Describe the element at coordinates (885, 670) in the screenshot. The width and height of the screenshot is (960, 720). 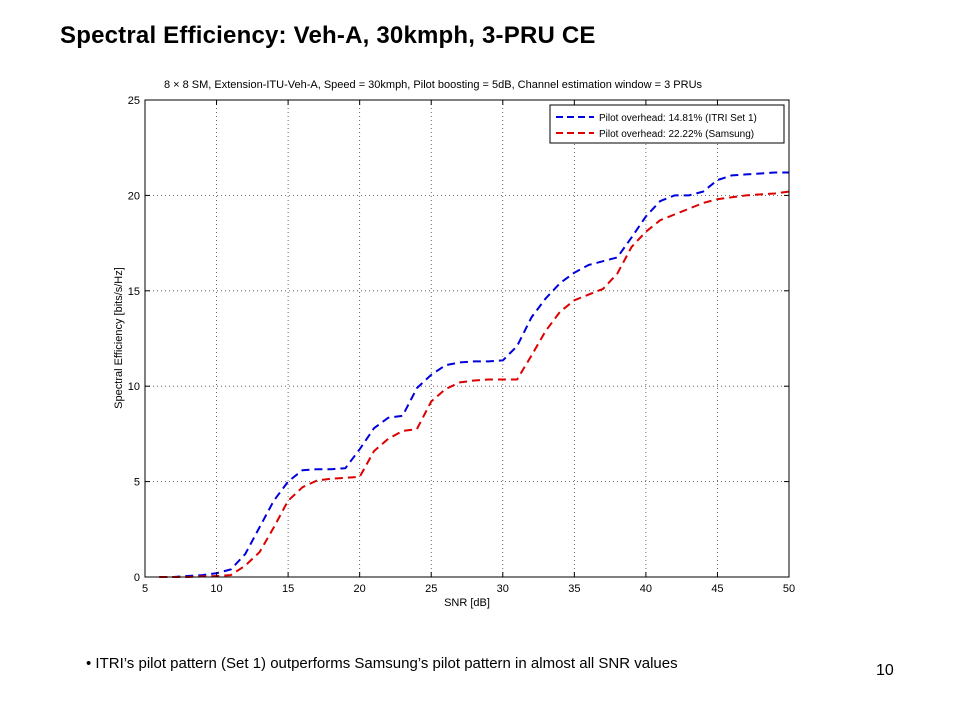
I see `page-number: 10` at that location.